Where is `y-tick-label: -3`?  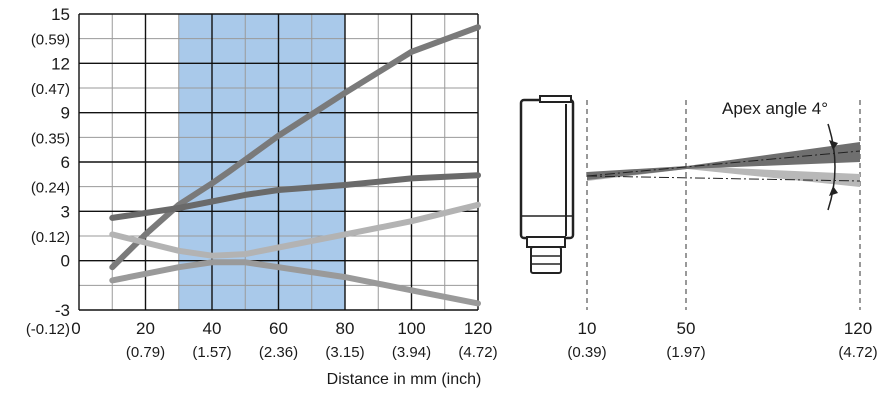
y-tick-label: -3 is located at coordinates (62, 310).